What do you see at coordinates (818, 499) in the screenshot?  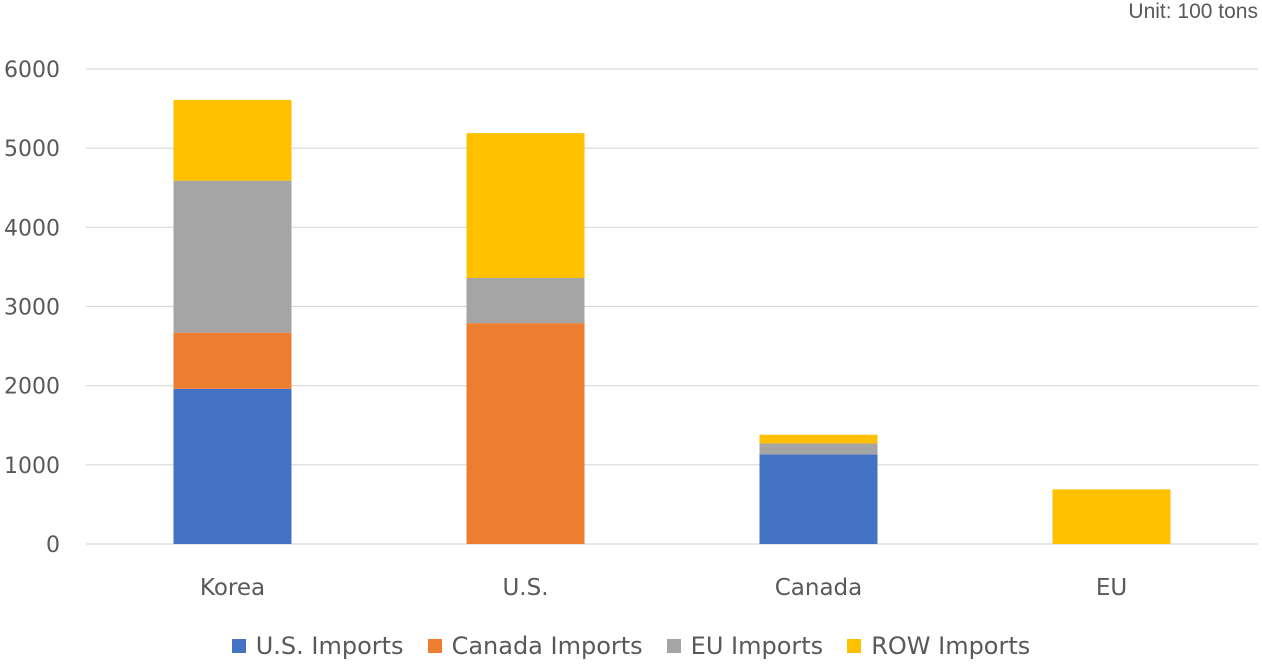 I see `bar-segment-canada-u-s-imports` at bounding box center [818, 499].